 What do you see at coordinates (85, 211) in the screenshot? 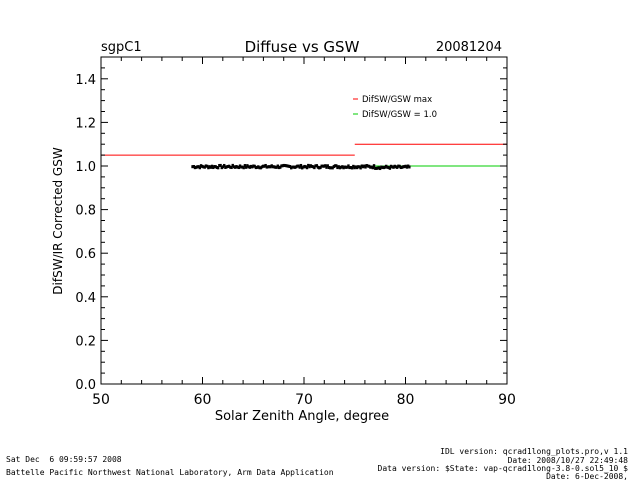
I see `y-tick-label: 0.8` at bounding box center [85, 211].